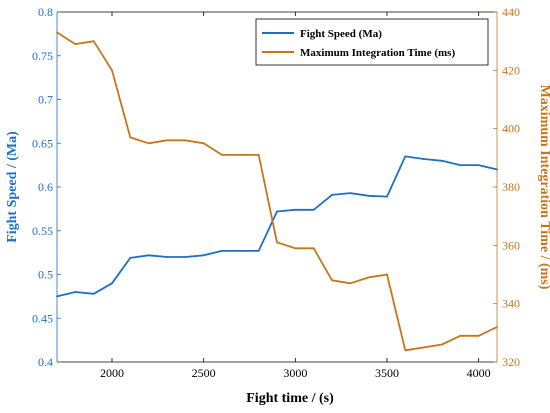 This screenshot has height=413, width=550. What do you see at coordinates (42, 56) in the screenshot?
I see `y-left-tick-label: 0.75` at bounding box center [42, 56].